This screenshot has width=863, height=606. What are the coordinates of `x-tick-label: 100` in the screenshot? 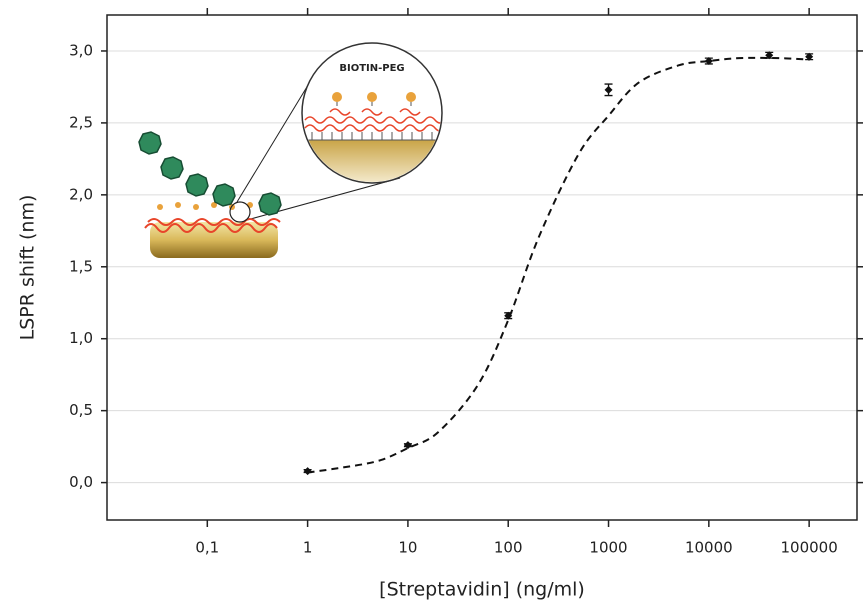 It's located at (508, 548).